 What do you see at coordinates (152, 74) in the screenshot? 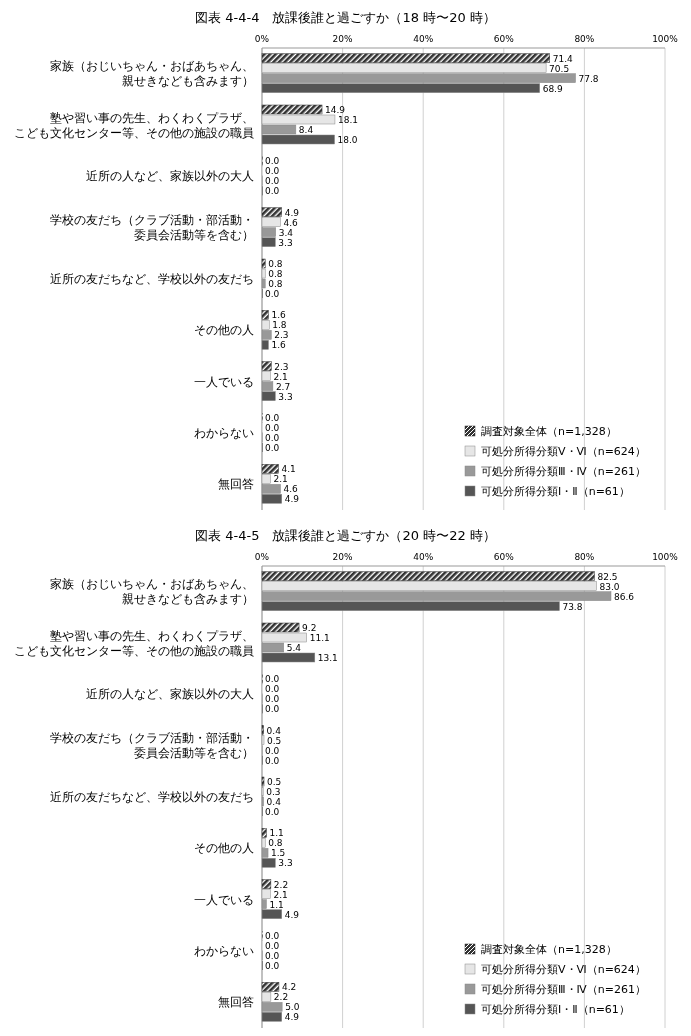
I see `y-tick-label: 家族（おじいちゃん・おばあちゃん、親せきなども含みます）` at bounding box center [152, 74].